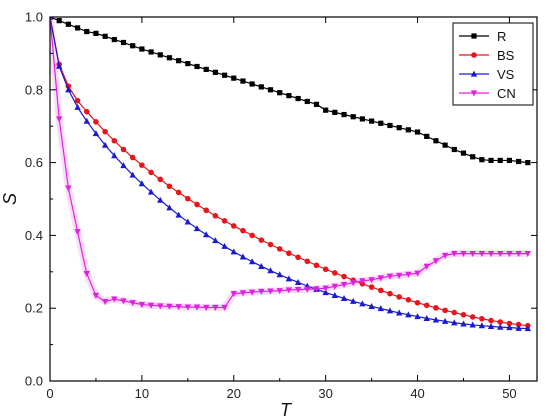 The image size is (550, 420). Describe the element at coordinates (34, 235) in the screenshot. I see `y-tick-label: 0.4` at that location.